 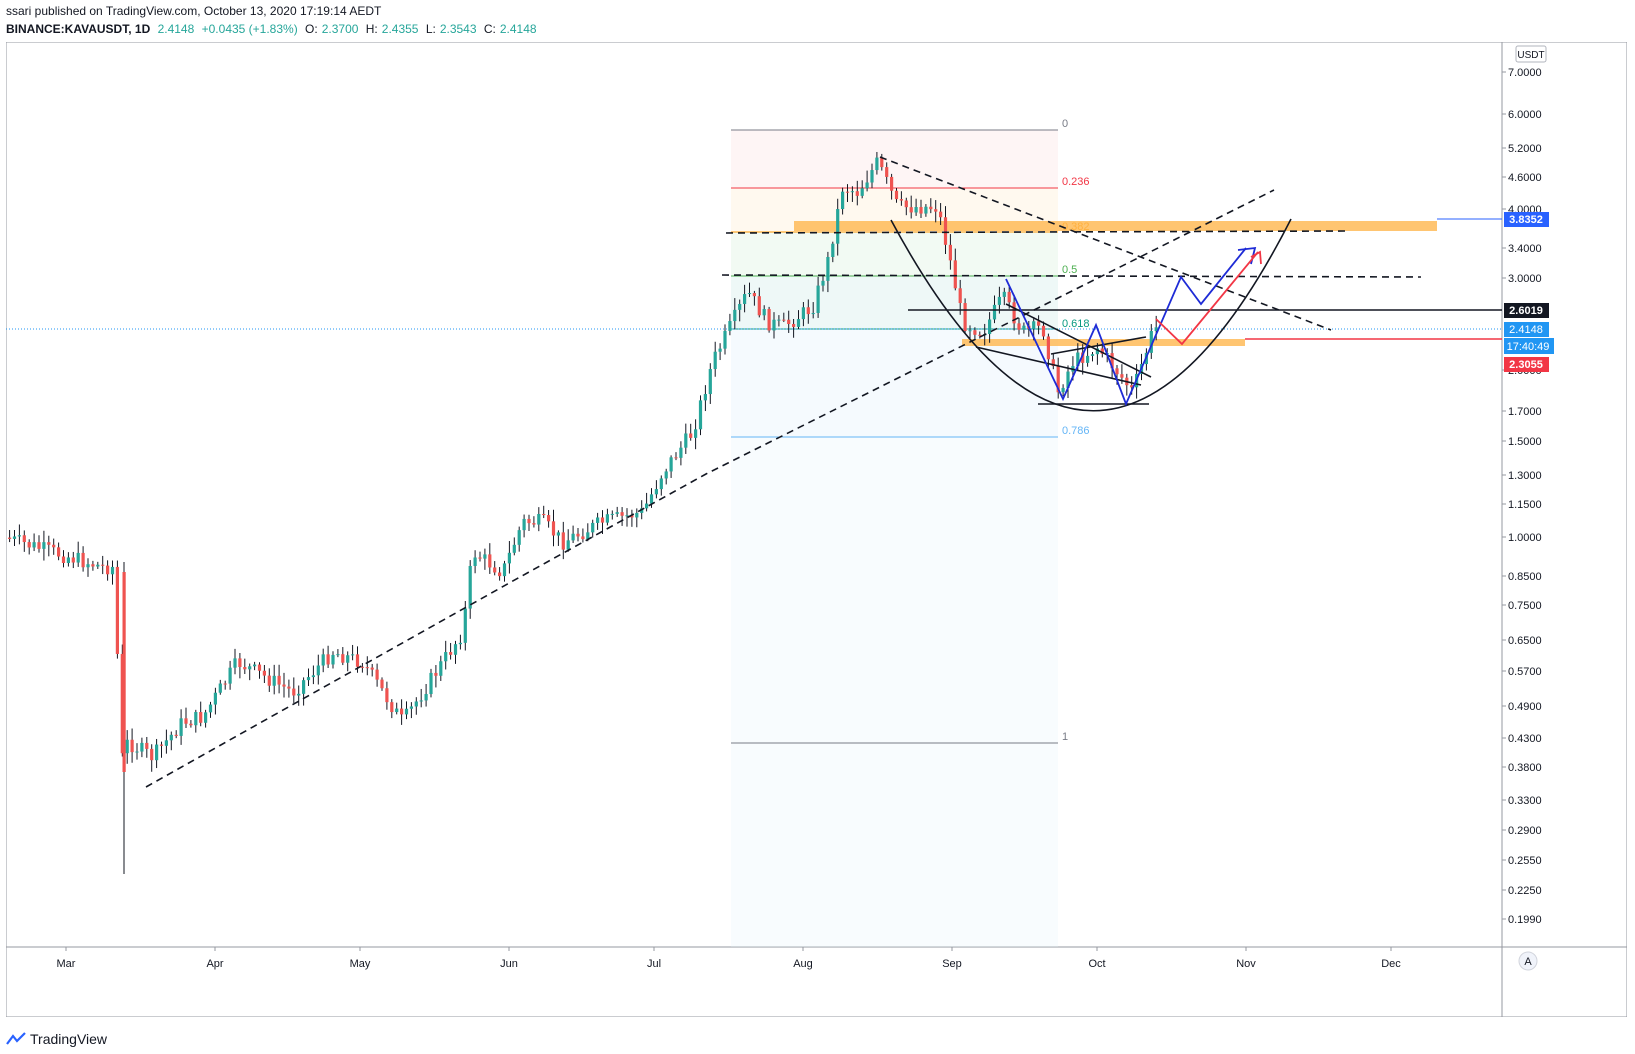 What do you see at coordinates (1531, 54) in the screenshot?
I see `currency-badge` at bounding box center [1531, 54].